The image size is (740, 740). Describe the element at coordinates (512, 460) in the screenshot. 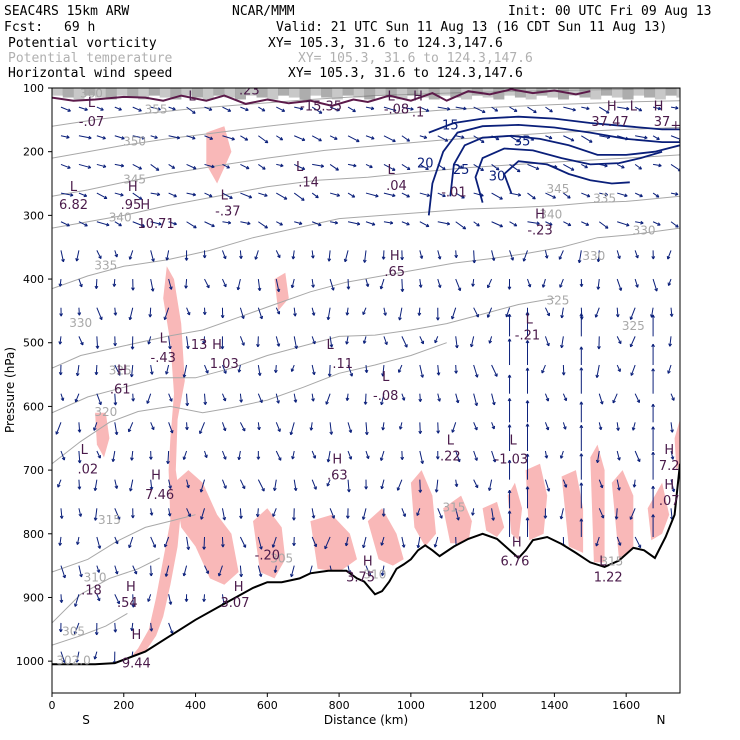

I see `pv-extremum-label: -1.03` at that location.